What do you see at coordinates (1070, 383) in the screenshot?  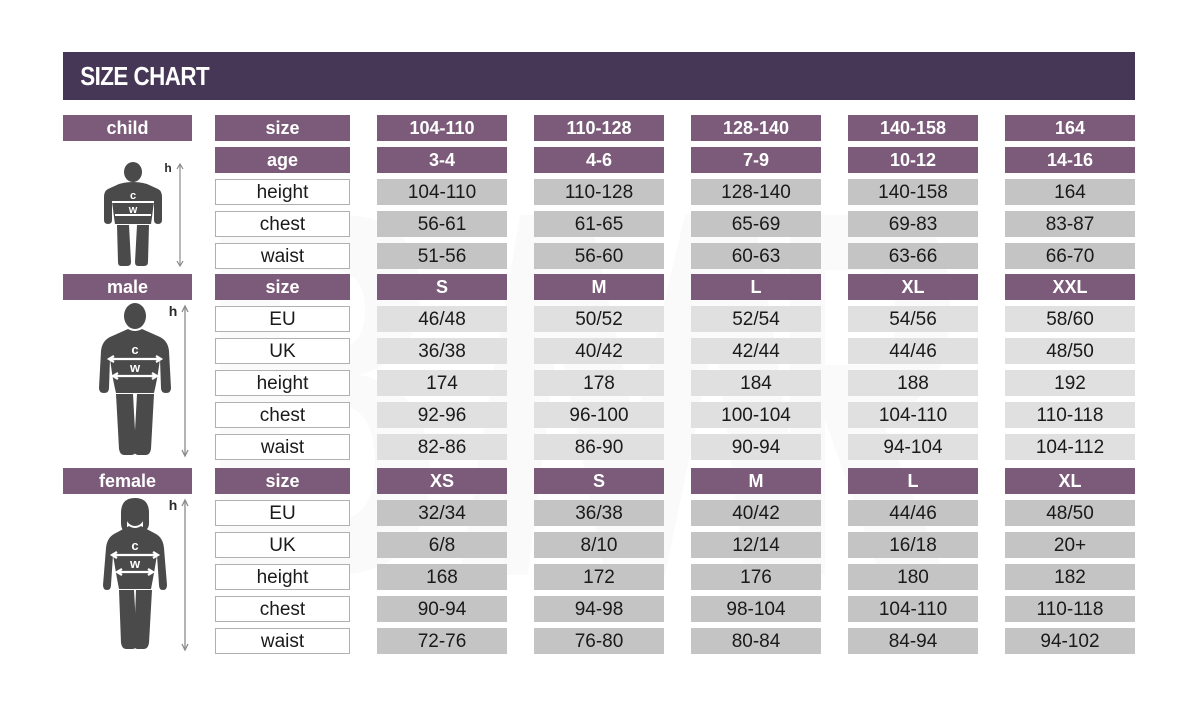 I see `cell-male-height-4: 192` at bounding box center [1070, 383].